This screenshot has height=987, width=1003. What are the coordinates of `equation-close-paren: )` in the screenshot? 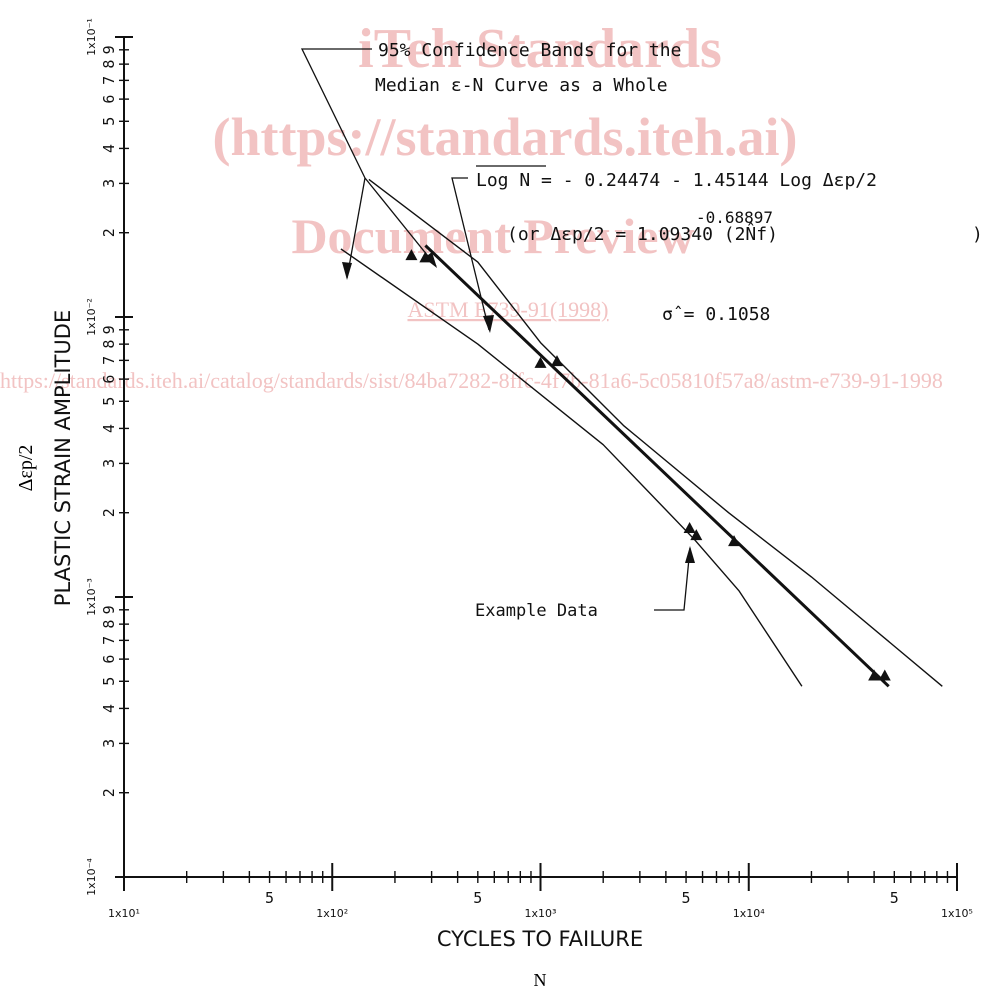 It's located at (977, 234).